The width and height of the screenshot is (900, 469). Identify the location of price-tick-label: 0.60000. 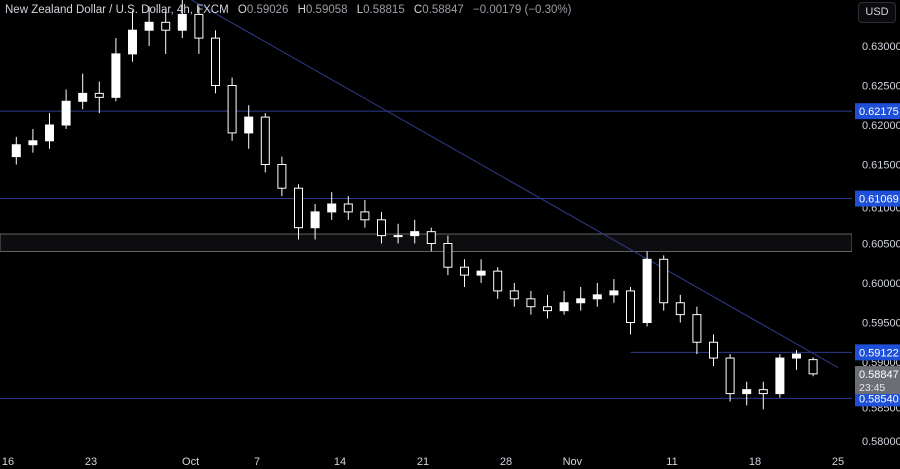
(881, 284).